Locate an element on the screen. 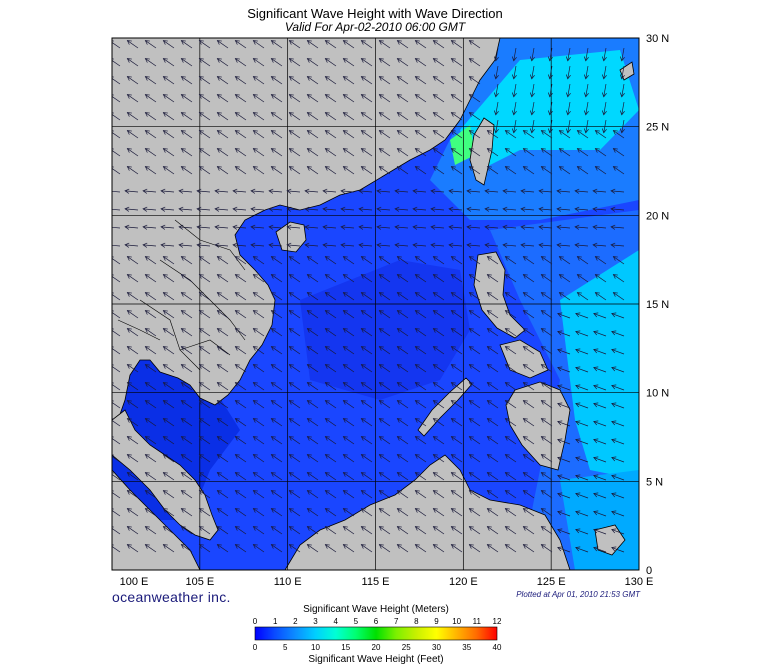  colorbar-gradient is located at coordinates (376, 633).